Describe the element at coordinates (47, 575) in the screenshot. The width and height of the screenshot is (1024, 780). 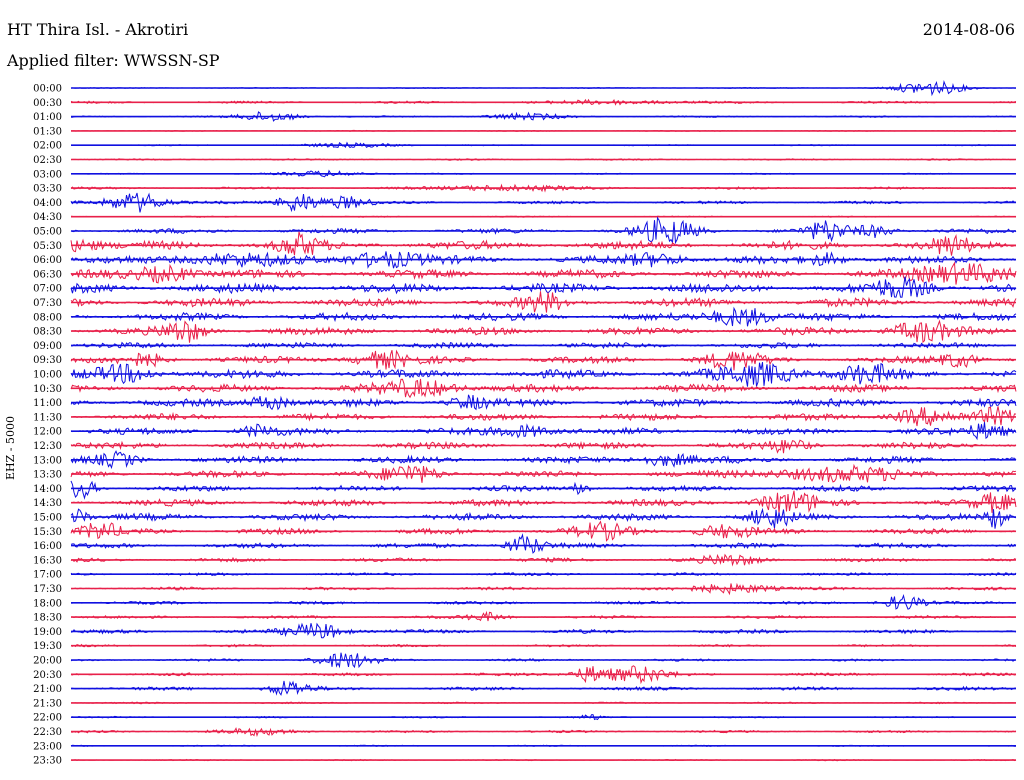
I see `time-tick-label: 17:00` at that location.